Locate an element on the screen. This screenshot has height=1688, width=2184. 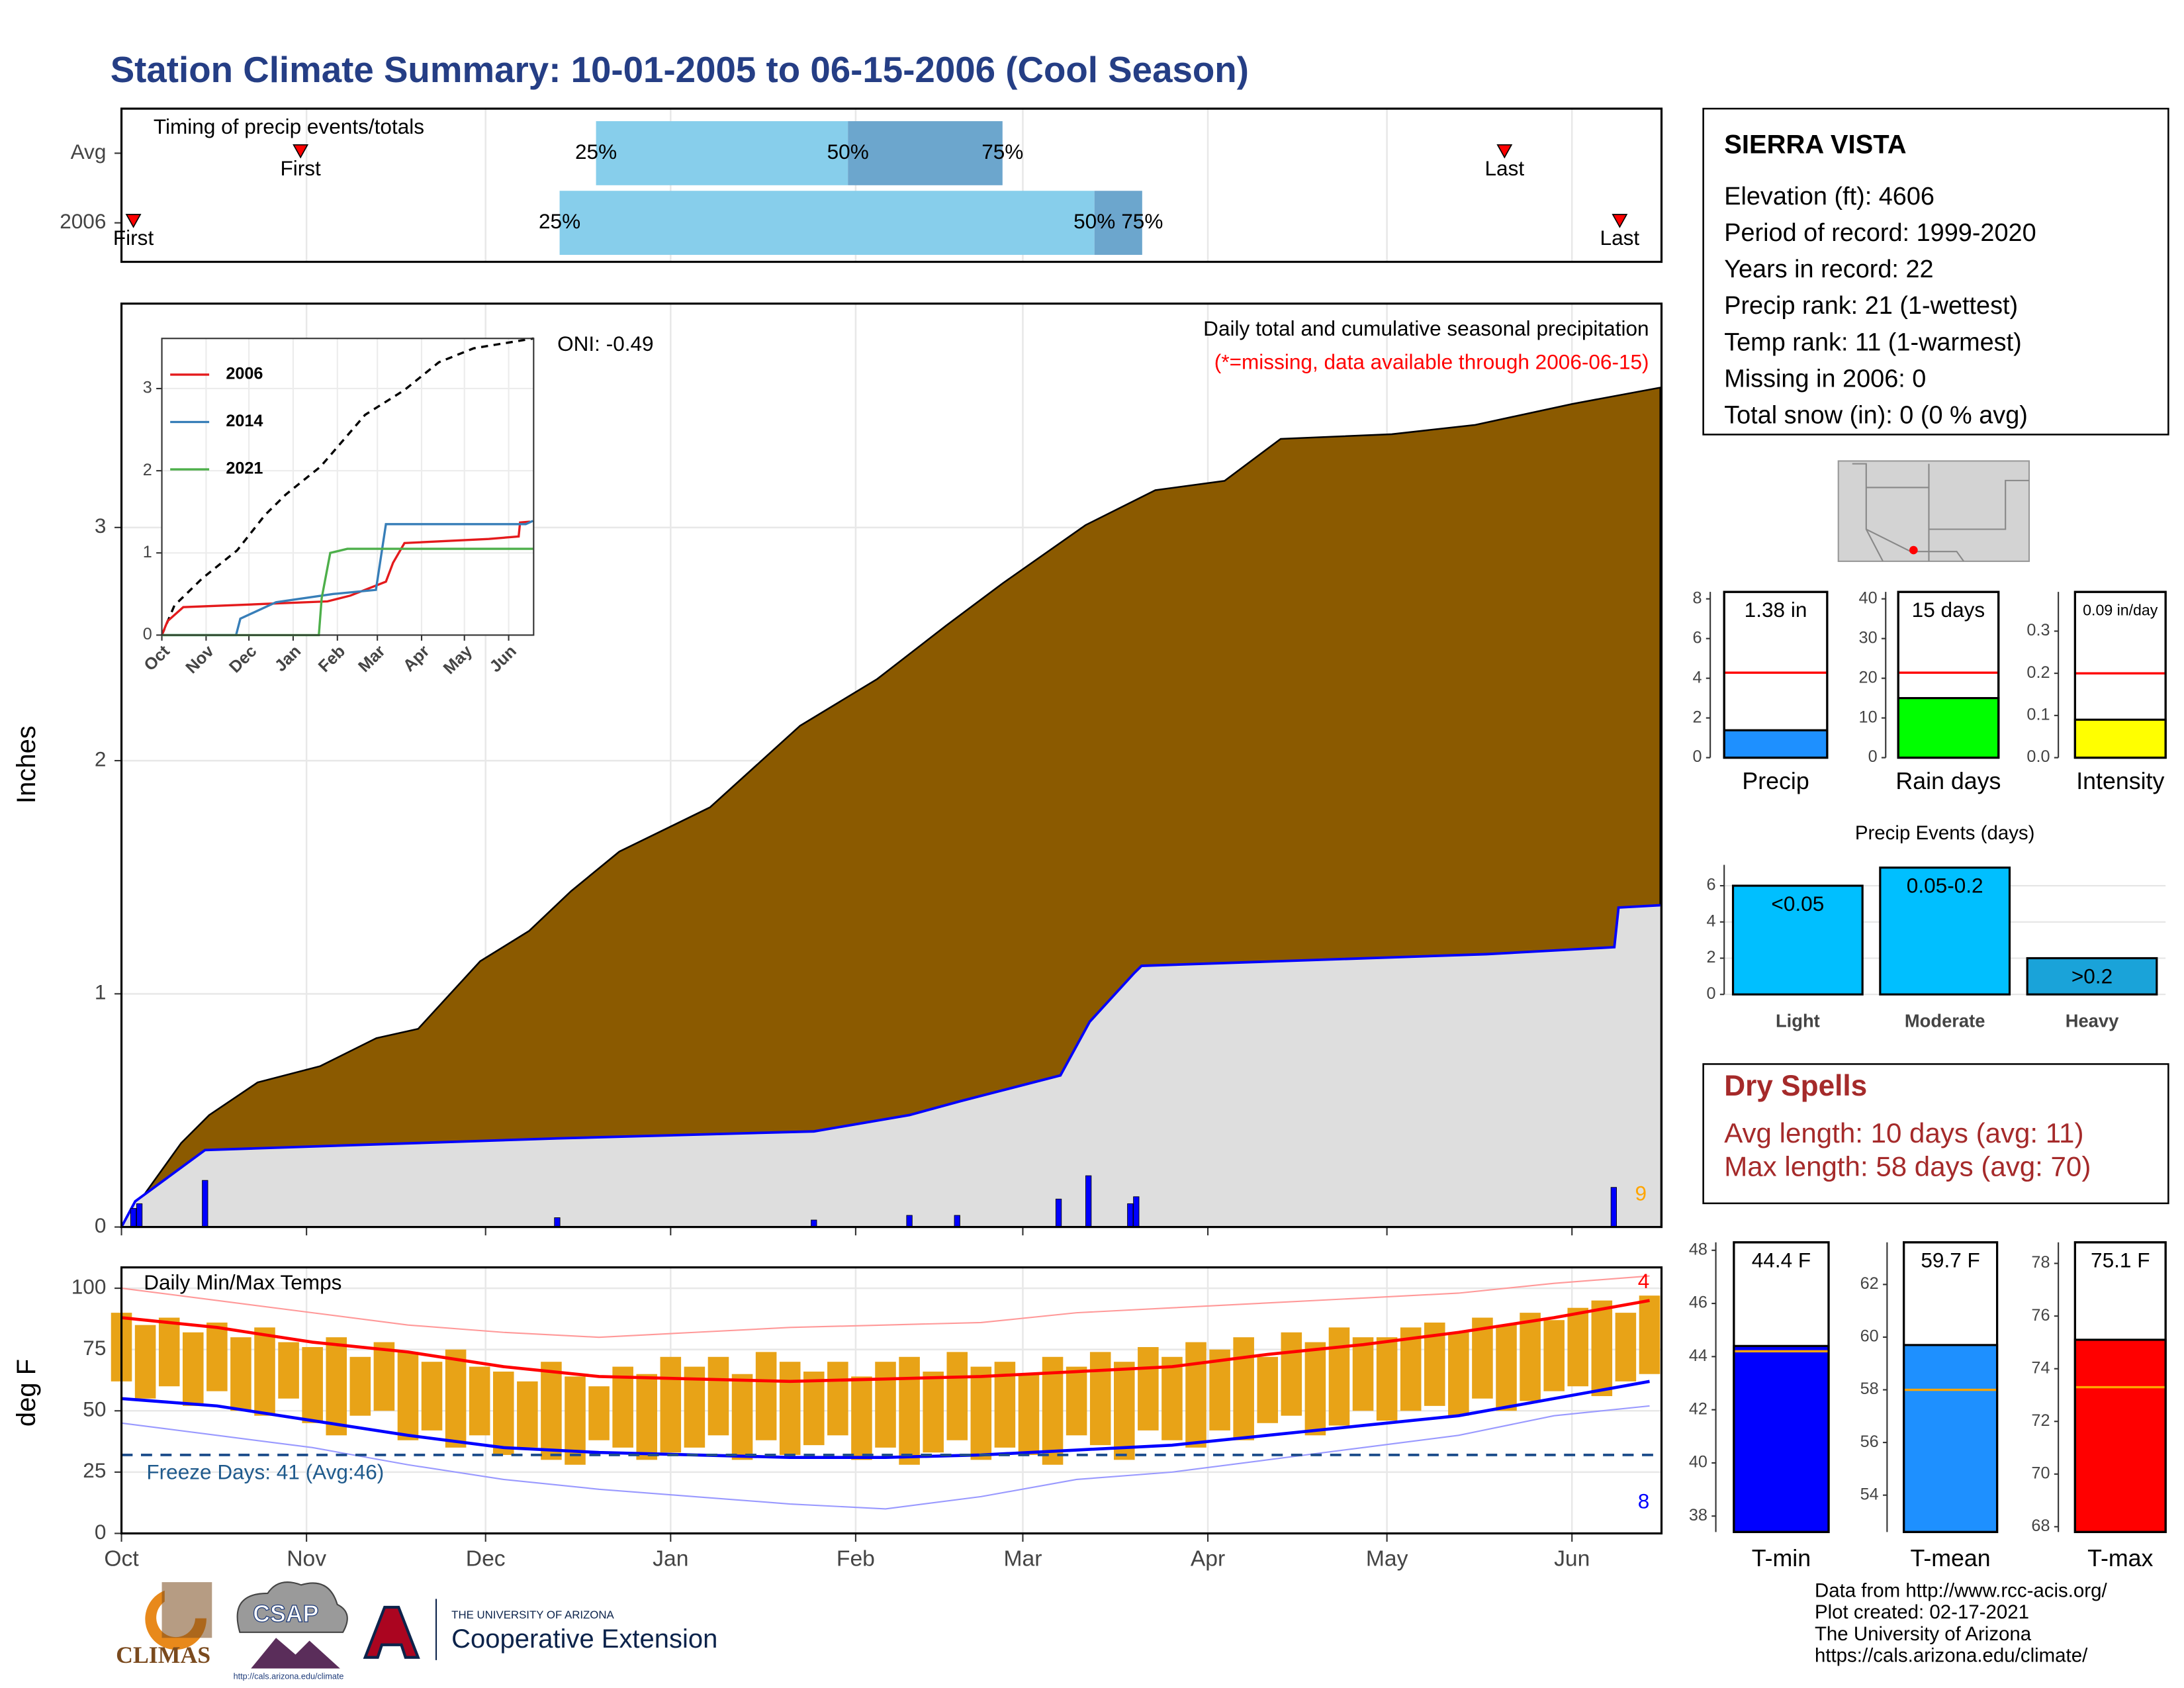
y-tick-label: 58 is located at coordinates (1869, 1389).